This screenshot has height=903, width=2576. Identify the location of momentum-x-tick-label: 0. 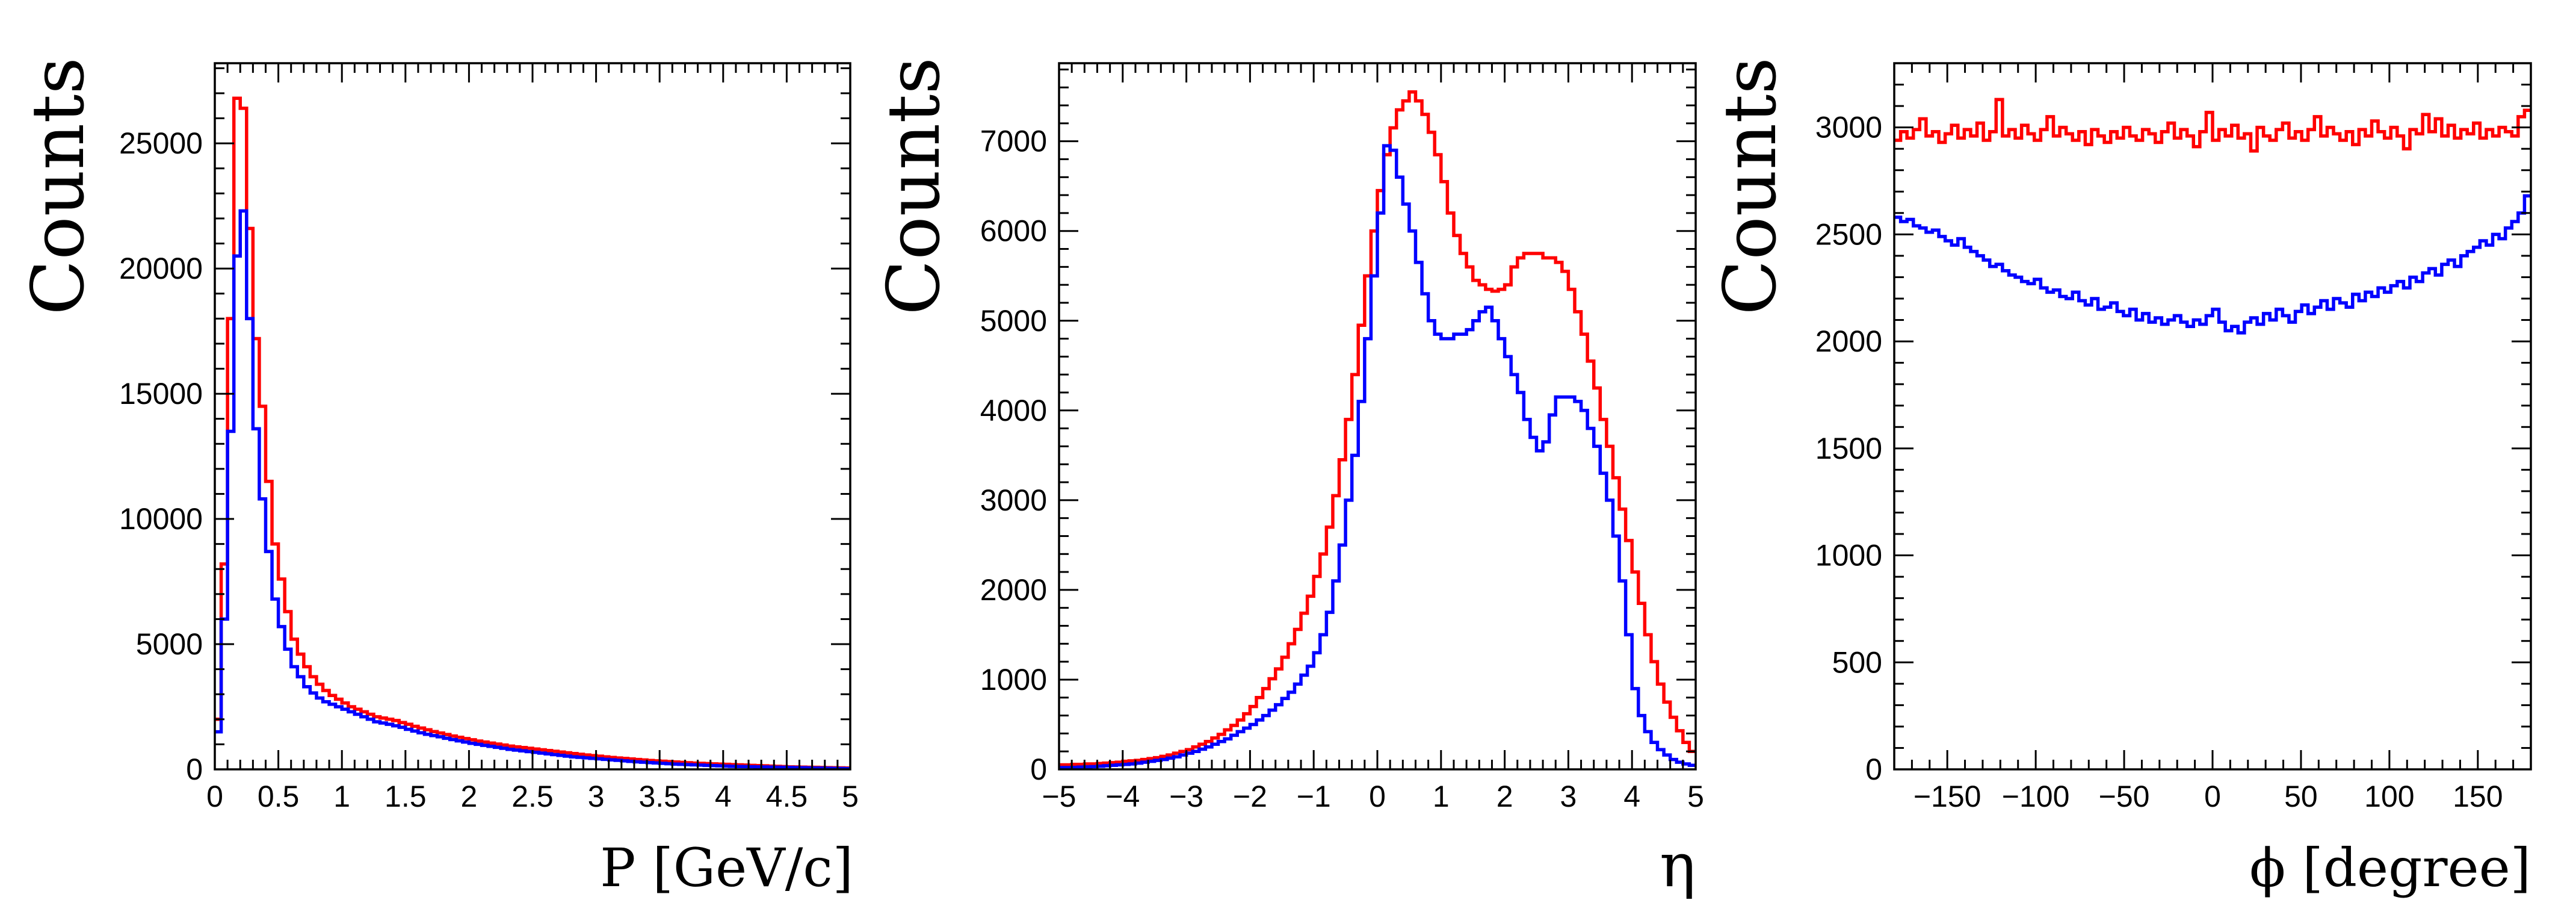
(214, 796).